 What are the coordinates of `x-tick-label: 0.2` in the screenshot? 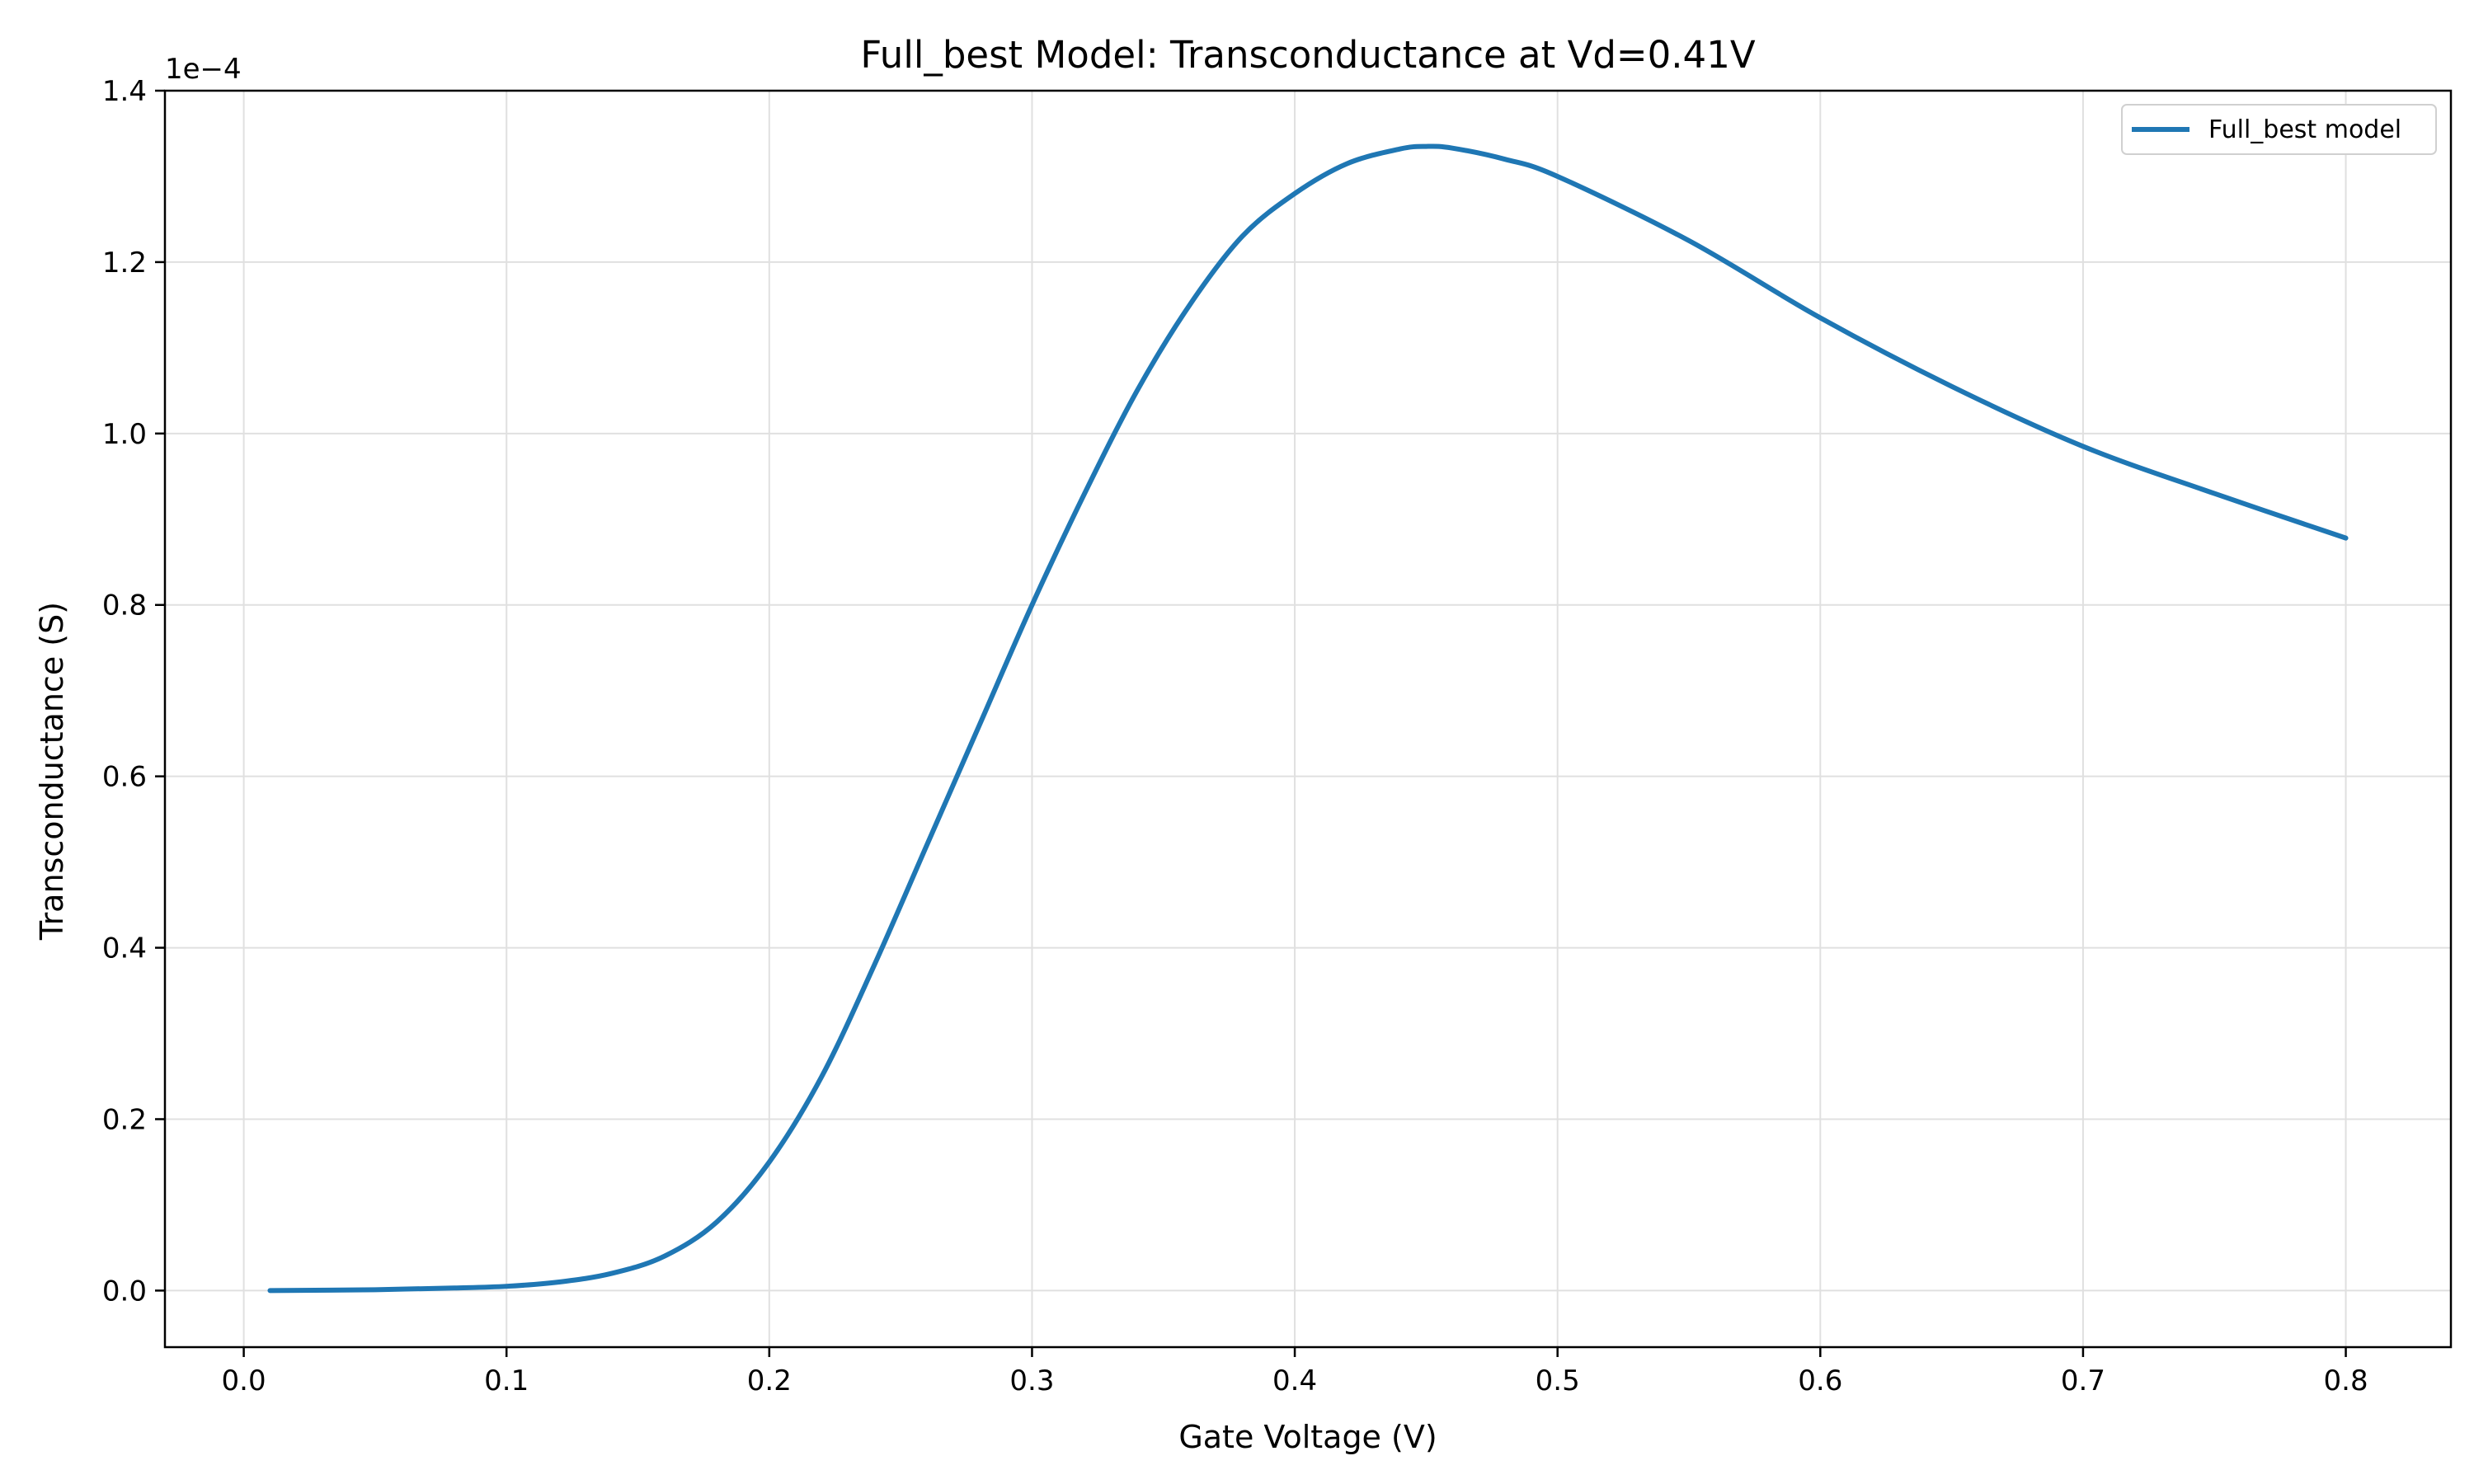 It's located at (769, 1380).